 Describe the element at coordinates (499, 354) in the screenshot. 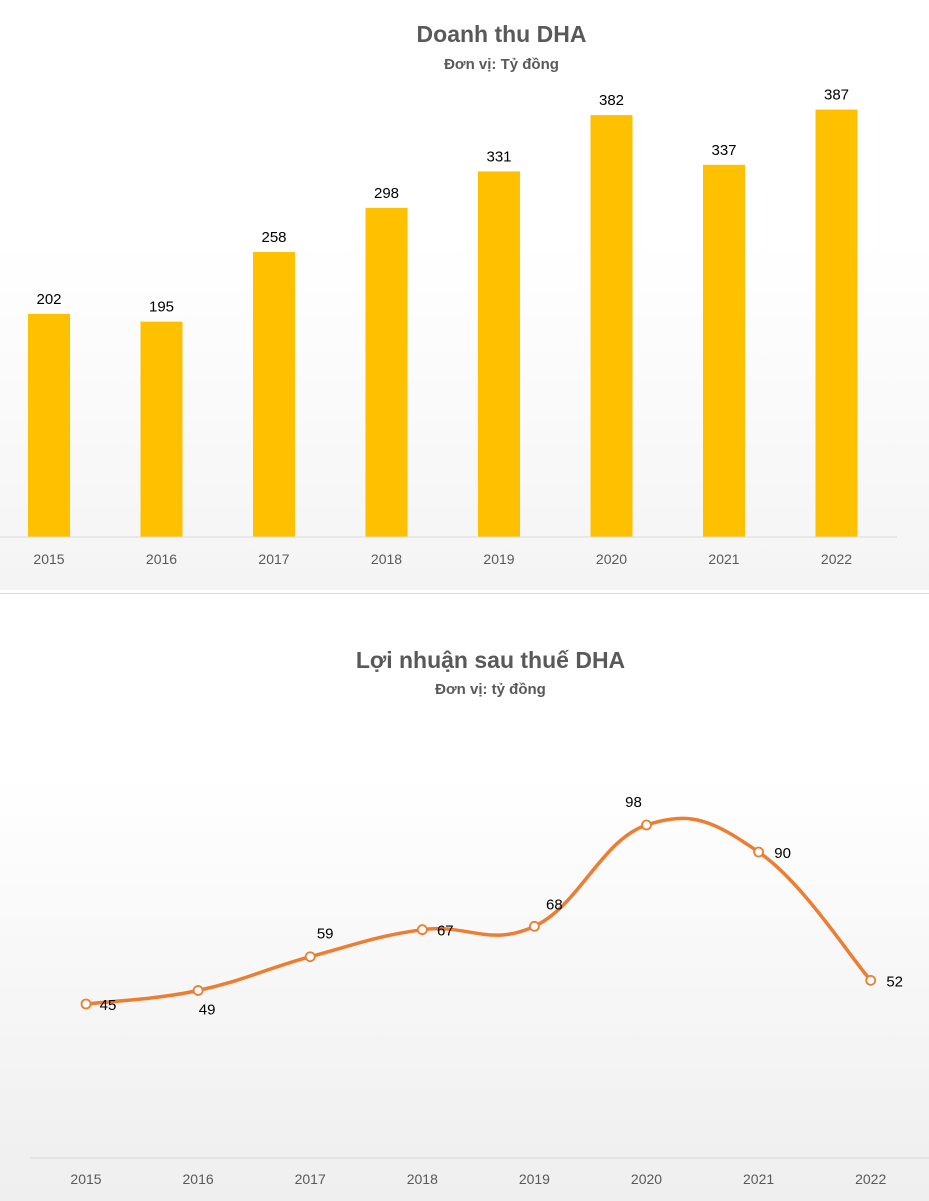

I see `revenue-bar-2019` at that location.